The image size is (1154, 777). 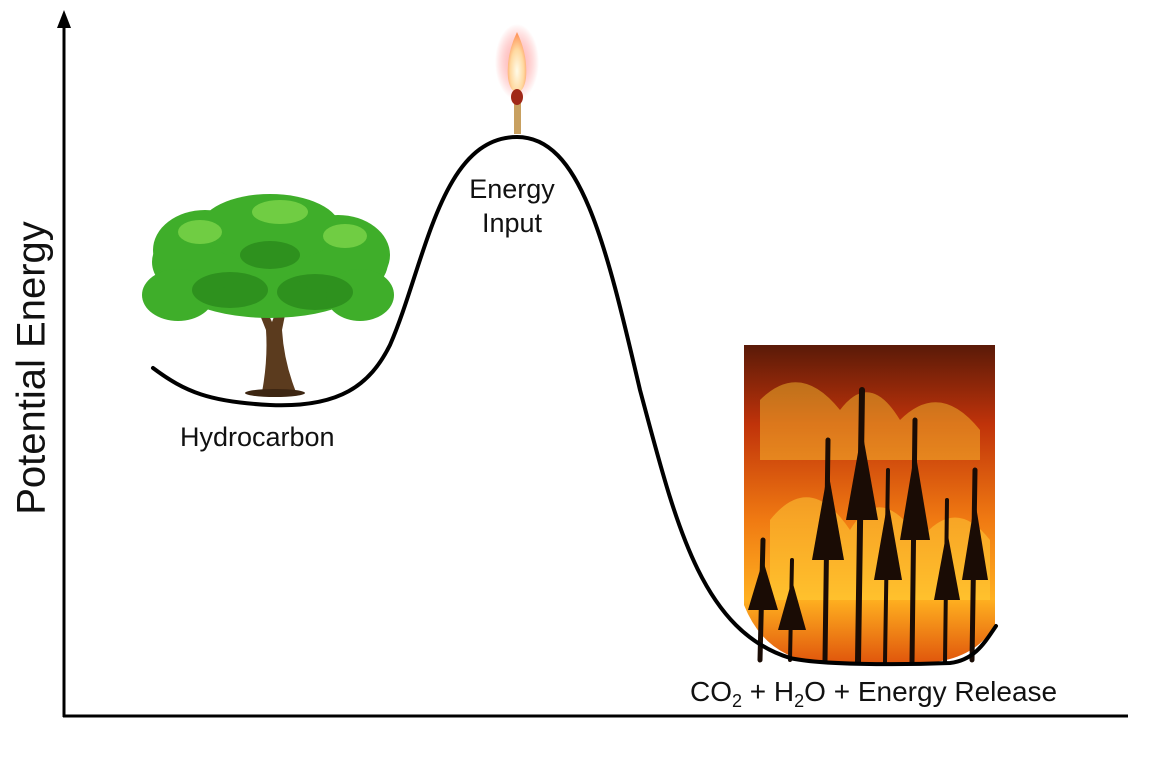 What do you see at coordinates (257, 437) in the screenshot?
I see `reactant-label: Hydrocarbon` at bounding box center [257, 437].